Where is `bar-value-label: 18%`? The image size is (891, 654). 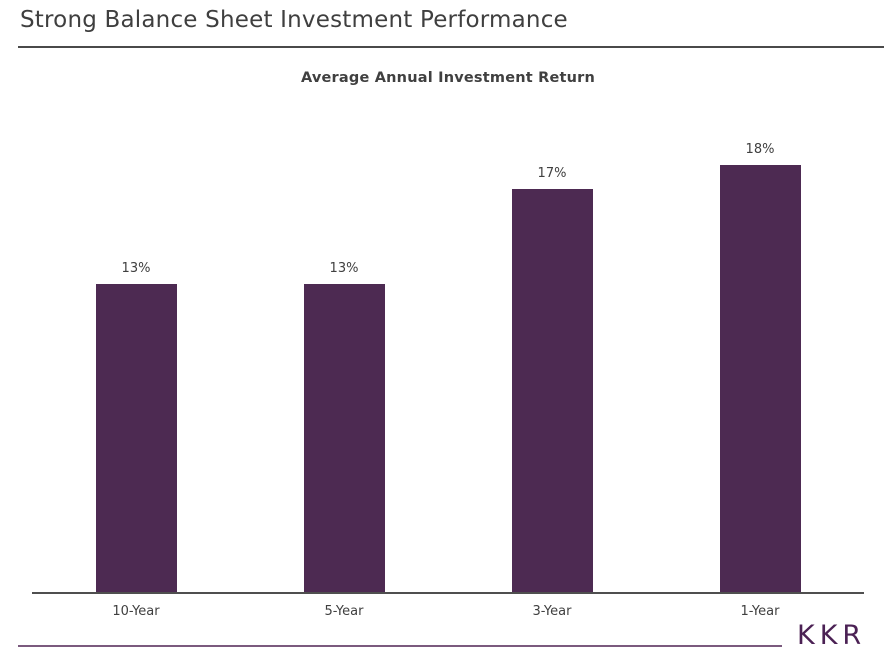
bar-value-label: 18% is located at coordinates (760, 150).